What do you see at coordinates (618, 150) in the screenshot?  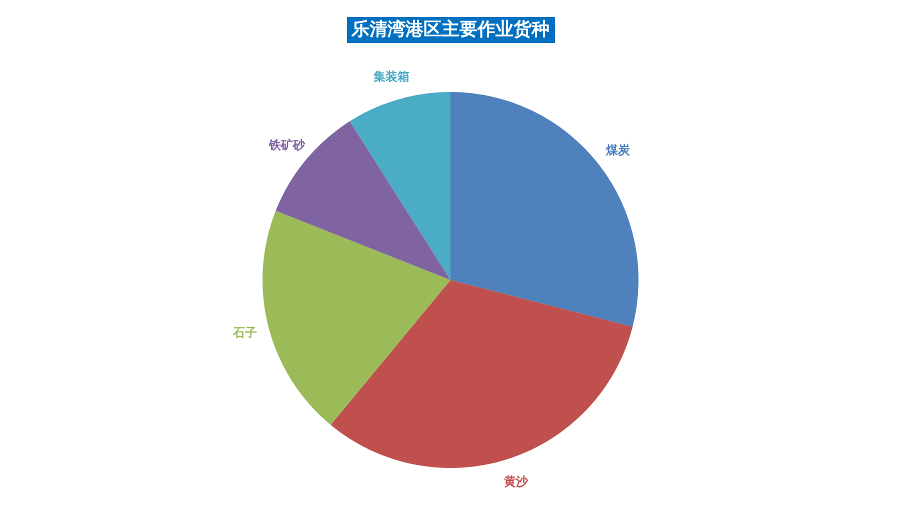 I see `slice-label: 煤炭` at bounding box center [618, 150].